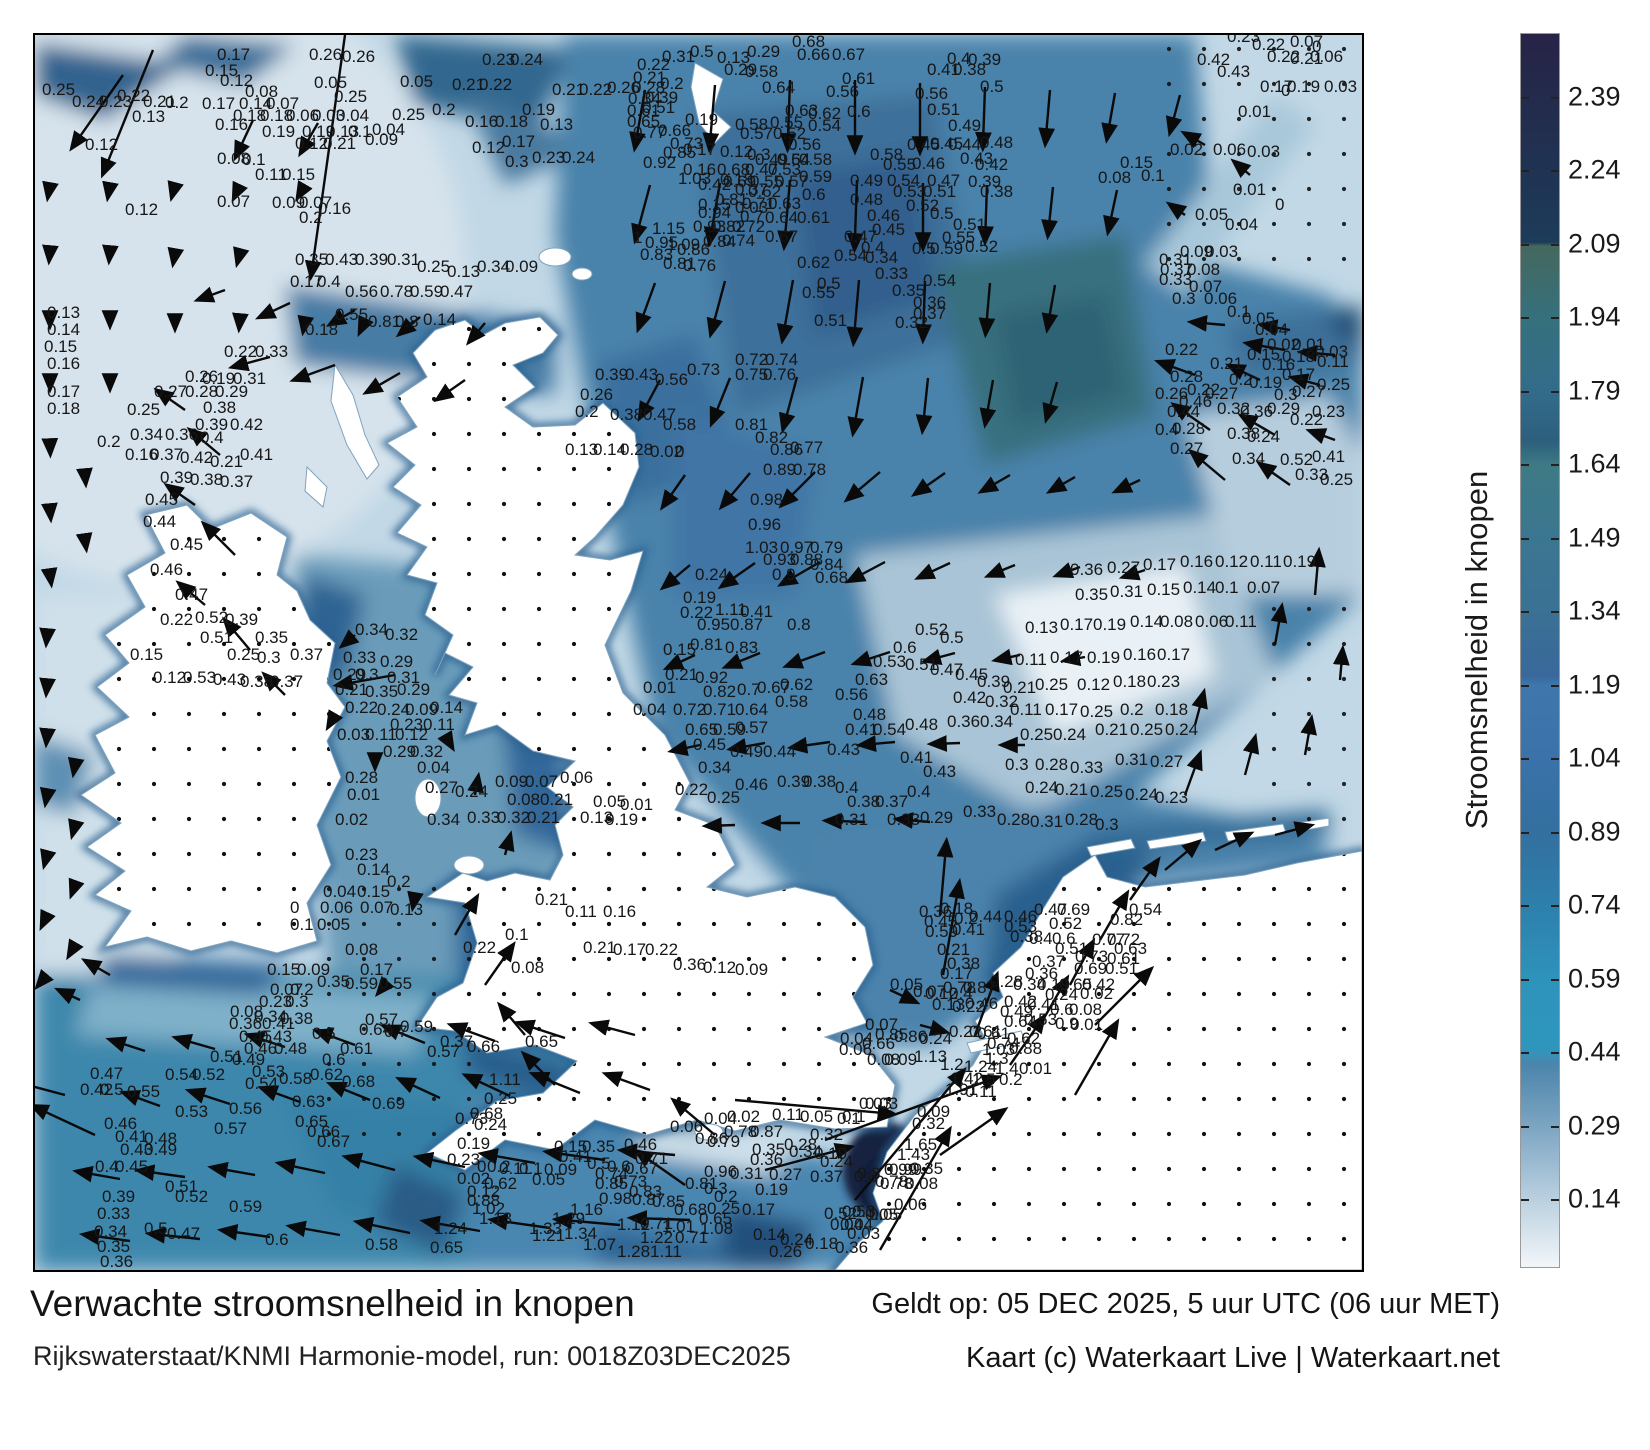  Describe the element at coordinates (355, 421) in the screenshot. I see `hebrides-island` at that location.